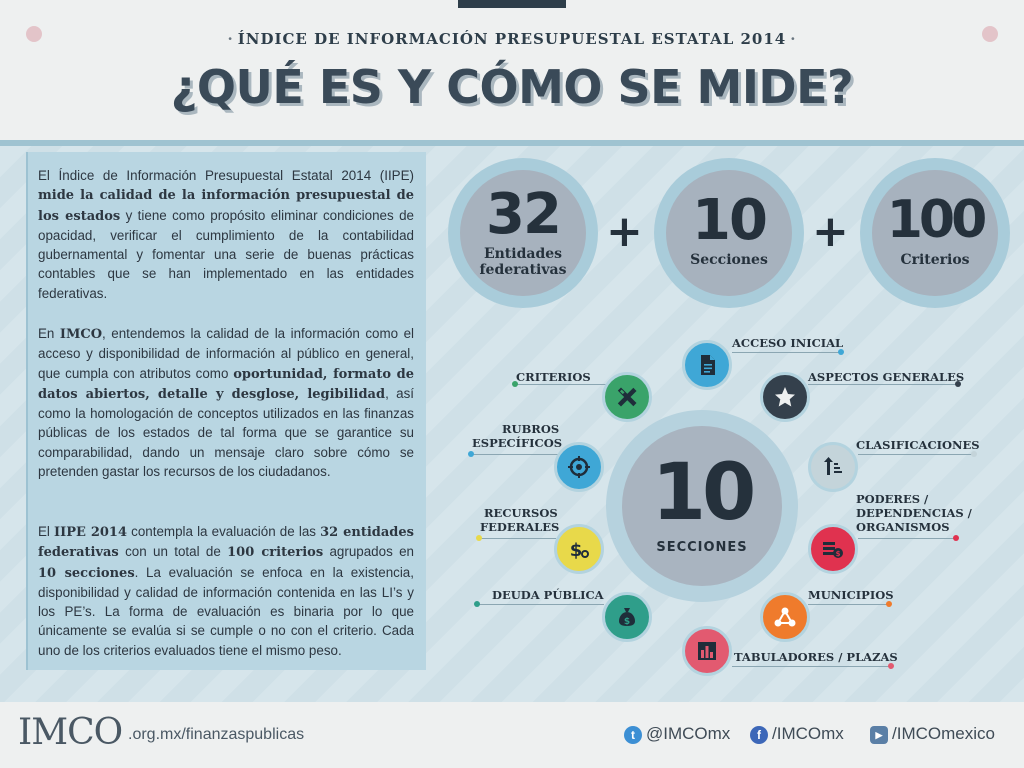  I want to click on stat-criterios: 100 Criterios, so click(935, 233).